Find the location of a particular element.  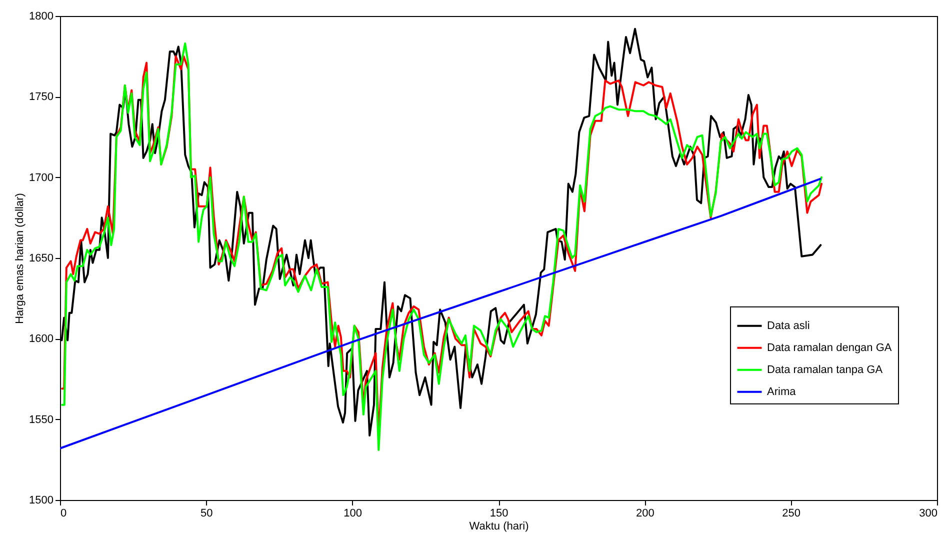

x-tick-label: 200 is located at coordinates (645, 514).